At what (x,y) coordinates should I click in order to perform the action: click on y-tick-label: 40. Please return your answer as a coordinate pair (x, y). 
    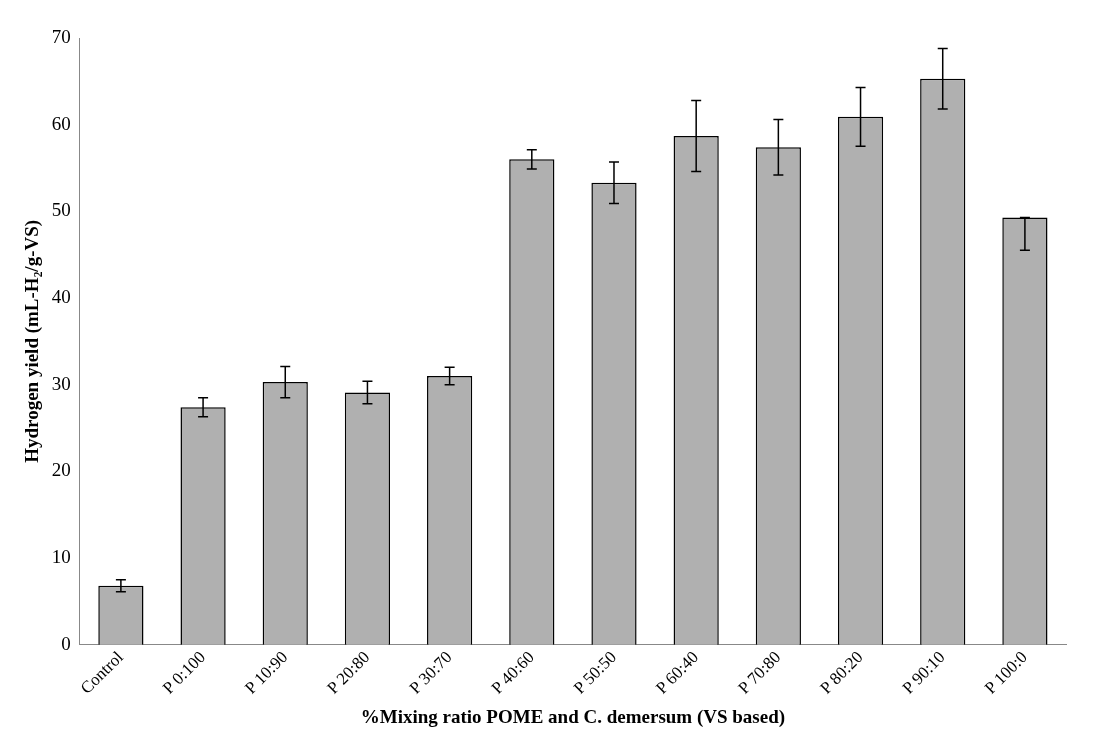
    Looking at the image, I should click on (61, 296).